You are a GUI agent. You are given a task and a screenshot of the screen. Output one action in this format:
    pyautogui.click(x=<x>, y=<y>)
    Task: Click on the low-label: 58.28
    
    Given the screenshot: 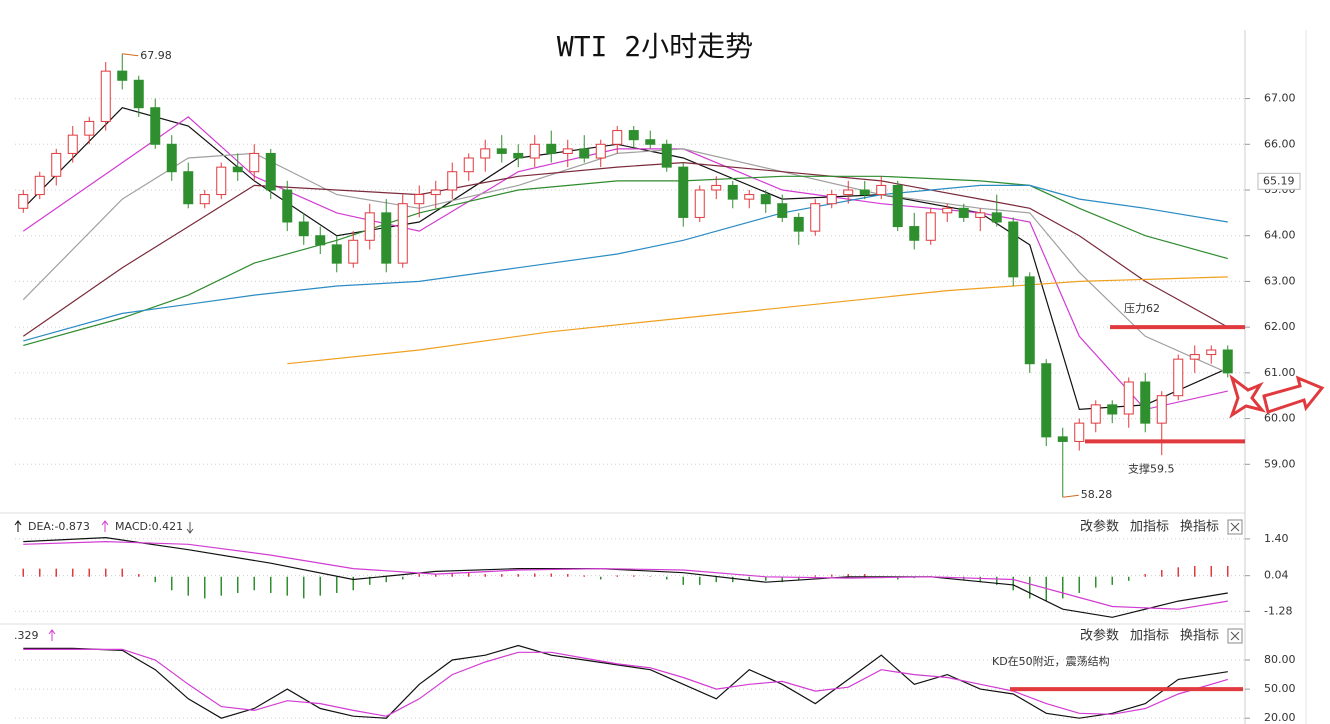 What is the action you would take?
    pyautogui.click(x=1097, y=494)
    